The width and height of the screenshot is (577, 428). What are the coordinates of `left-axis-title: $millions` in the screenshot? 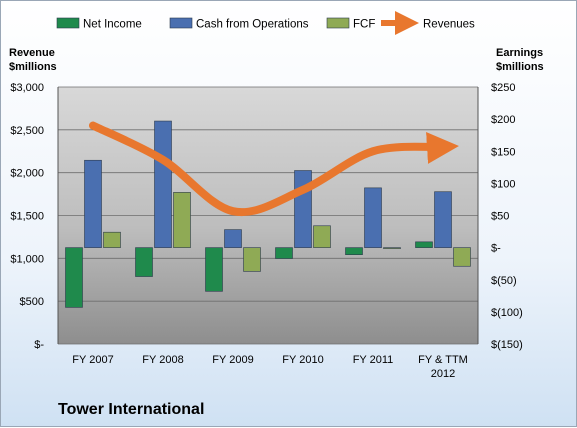 It's located at (33, 67).